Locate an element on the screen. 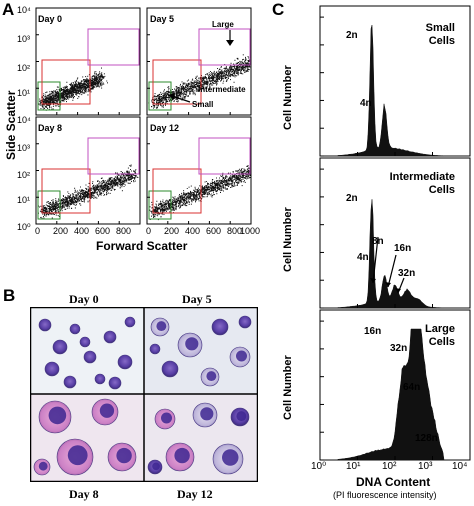 The image size is (474, 506). peak-int-32n: 32n is located at coordinates (407, 273).